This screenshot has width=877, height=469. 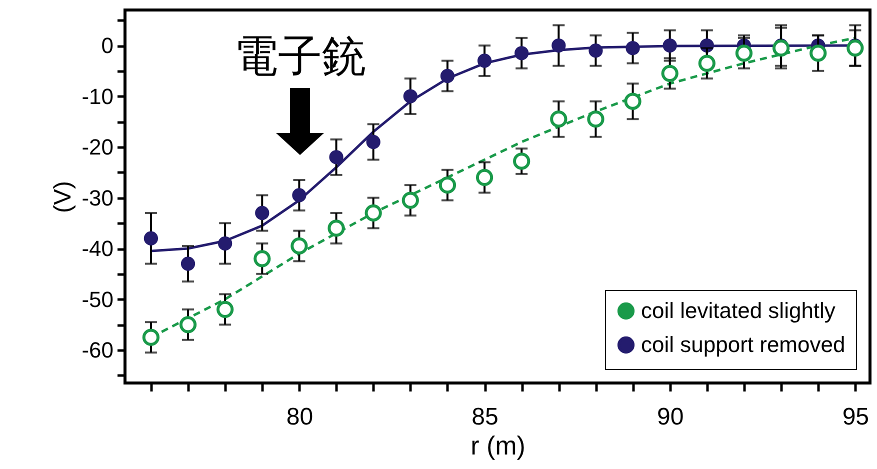 What do you see at coordinates (485, 417) in the screenshot?
I see `x-tick-label: 85` at bounding box center [485, 417].